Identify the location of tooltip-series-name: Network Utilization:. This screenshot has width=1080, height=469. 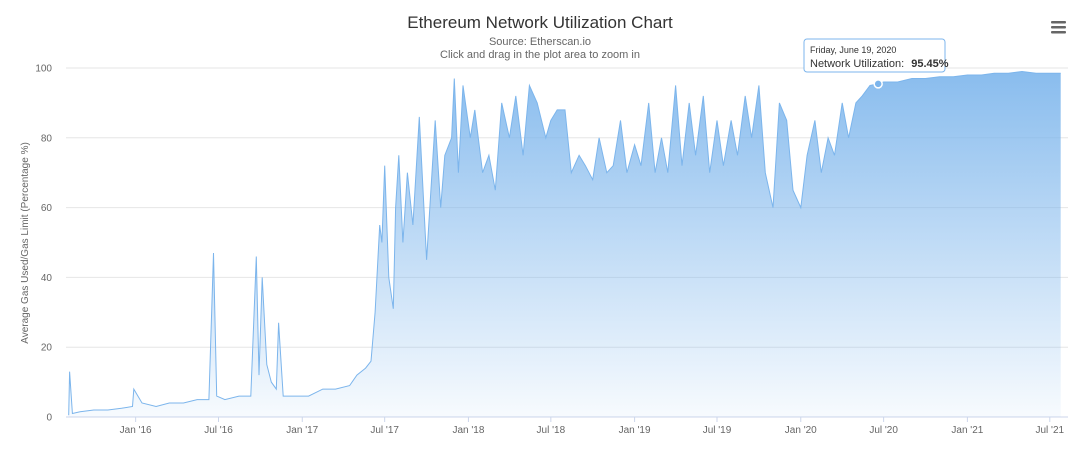
(857, 64).